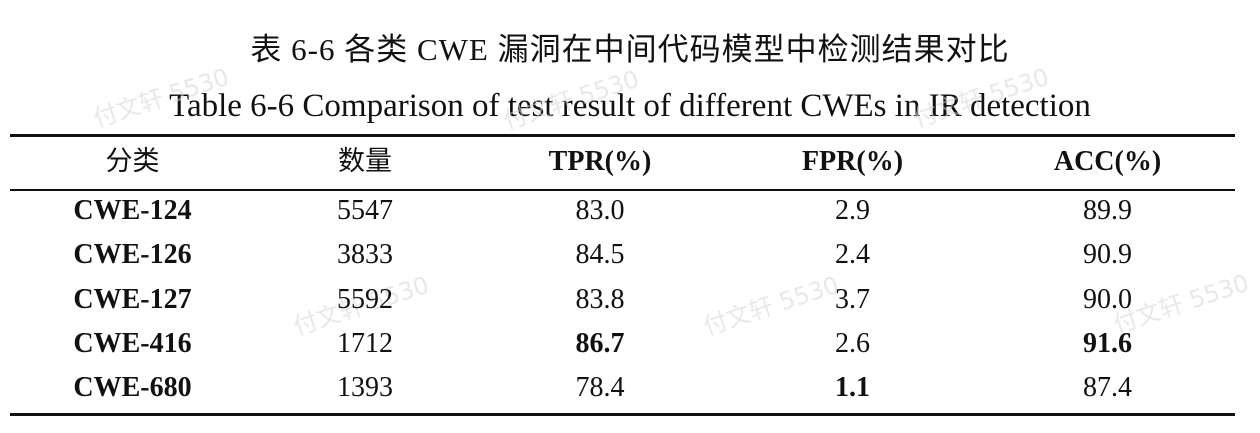 The height and width of the screenshot is (433, 1260). I want to click on header-acc: ACC(%), so click(1107, 161).